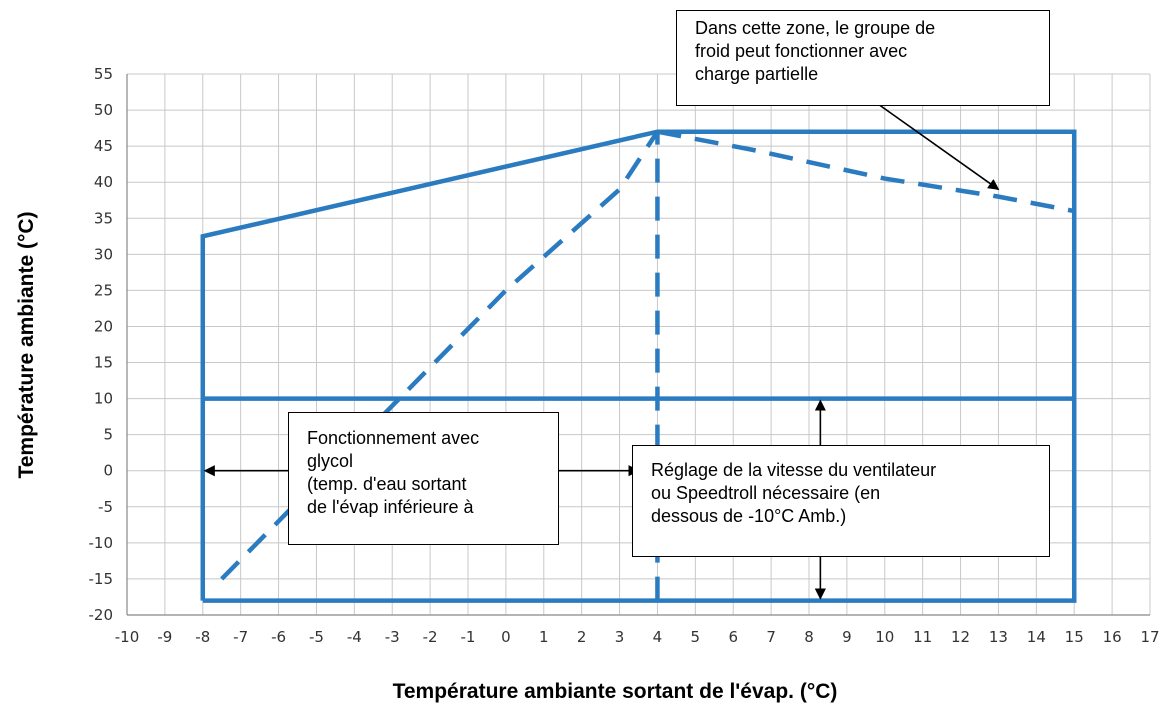 This screenshot has width=1168, height=706. I want to click on y-tick-label: 10, so click(103, 399).